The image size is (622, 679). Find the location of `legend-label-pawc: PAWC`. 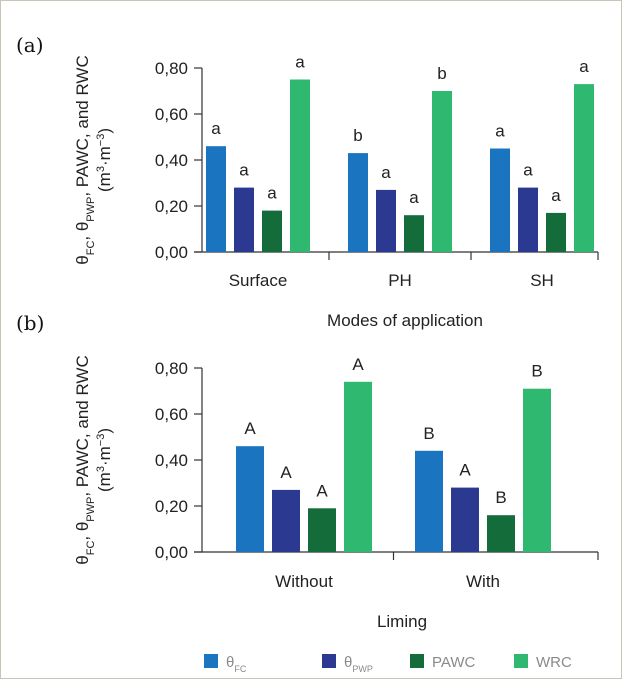

legend-label-pawc: PAWC is located at coordinates (453, 662).